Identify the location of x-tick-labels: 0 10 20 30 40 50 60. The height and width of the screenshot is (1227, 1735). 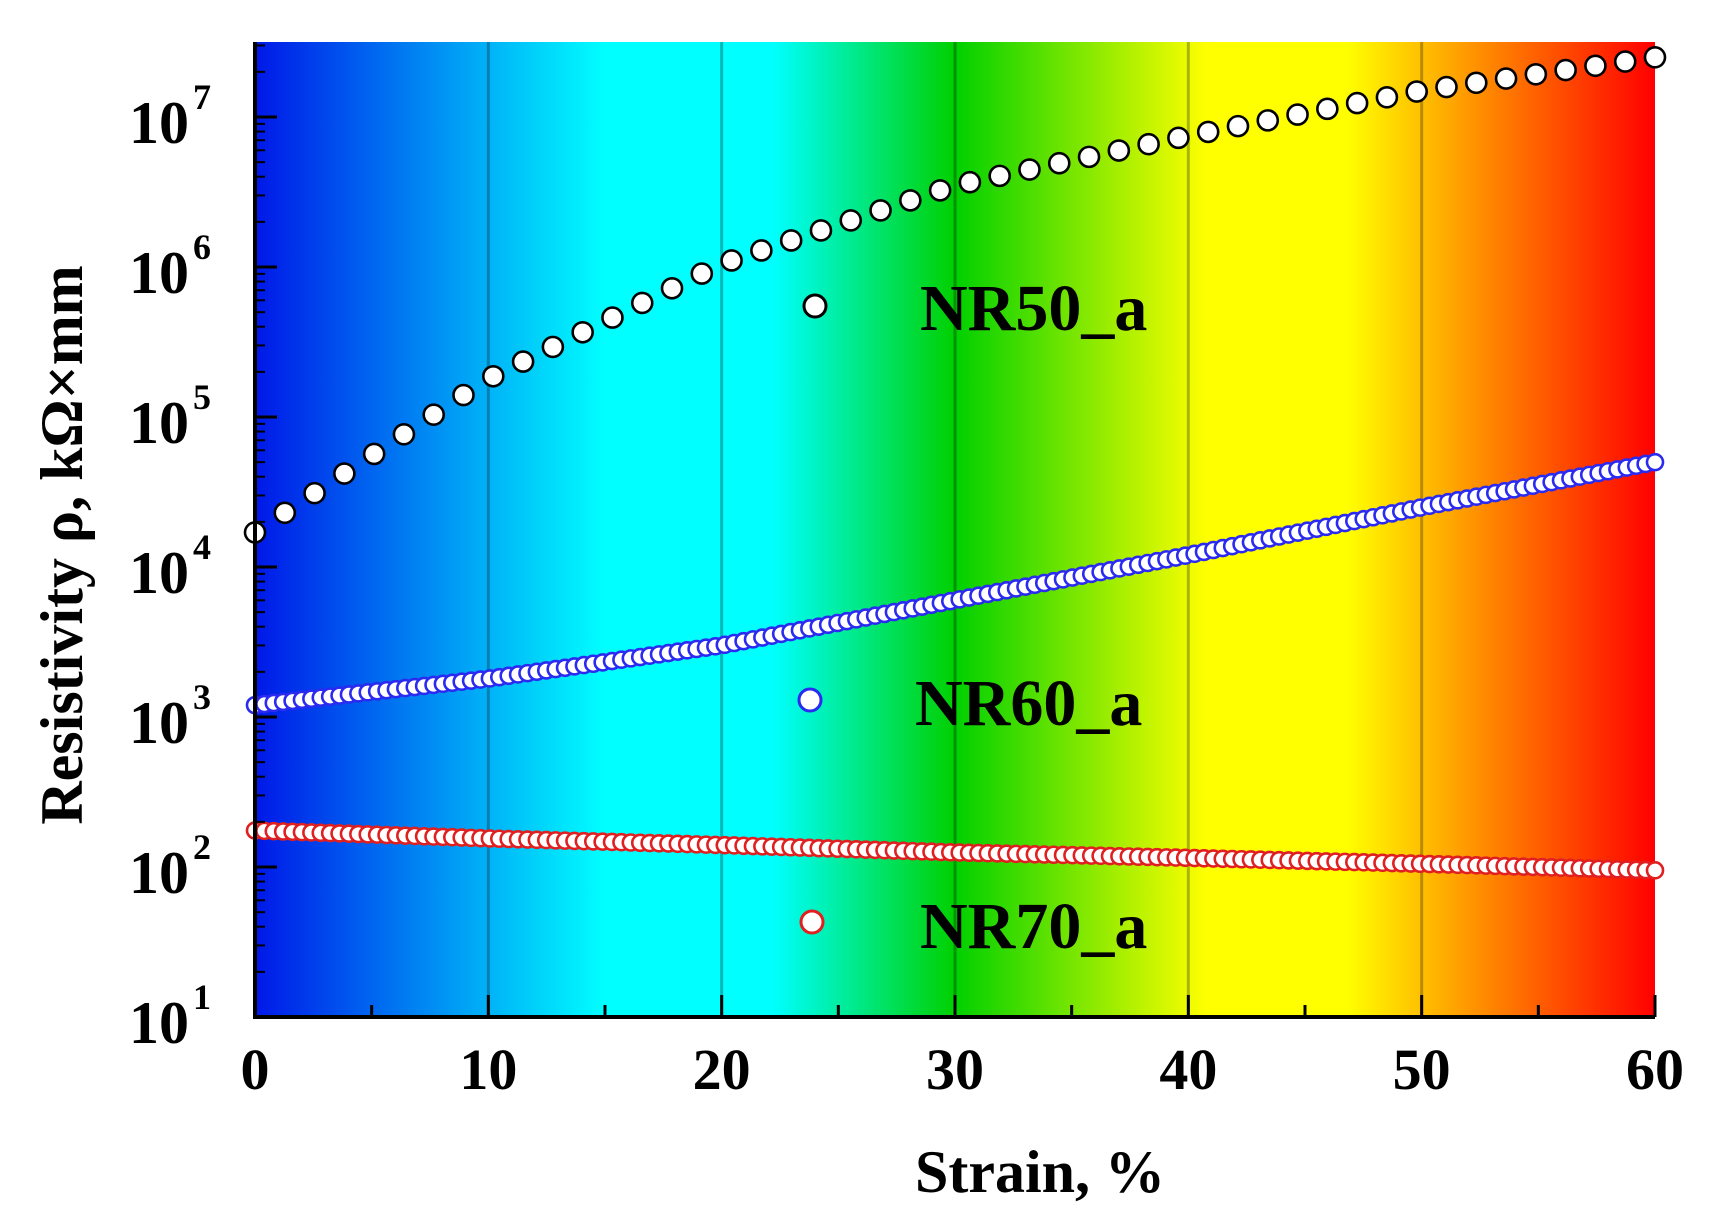
(963, 1069).